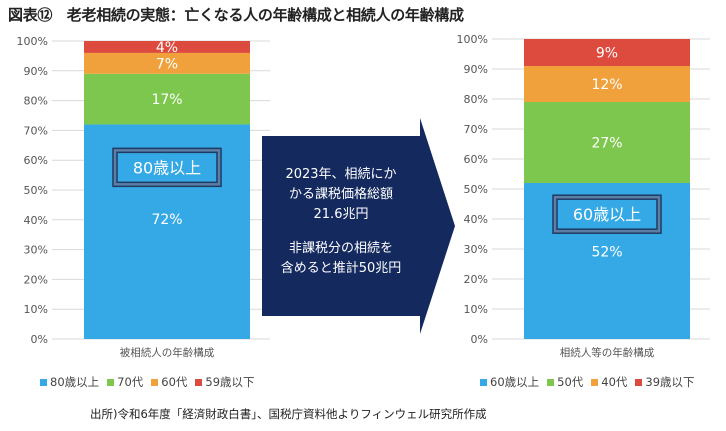  Describe the element at coordinates (167, 352) in the screenshot. I see `x-category-label: 被相続人の年齢構成` at that location.